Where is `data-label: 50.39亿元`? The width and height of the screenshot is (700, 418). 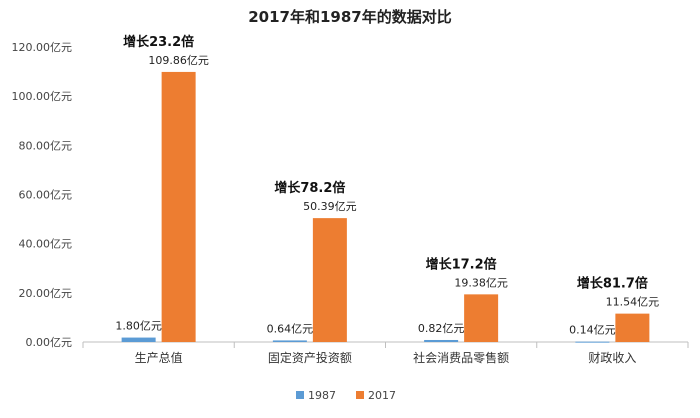 data-label: 50.39亿元 is located at coordinates (330, 206).